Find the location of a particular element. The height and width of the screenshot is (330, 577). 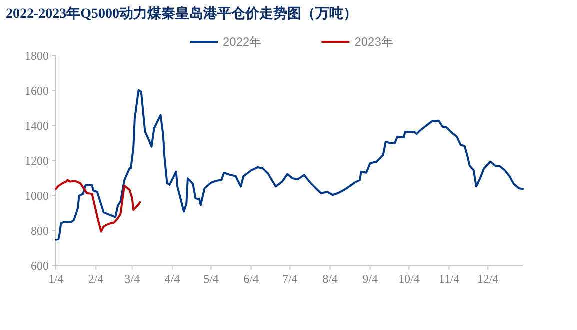

y-tick-label: 1400 is located at coordinates (37, 126).